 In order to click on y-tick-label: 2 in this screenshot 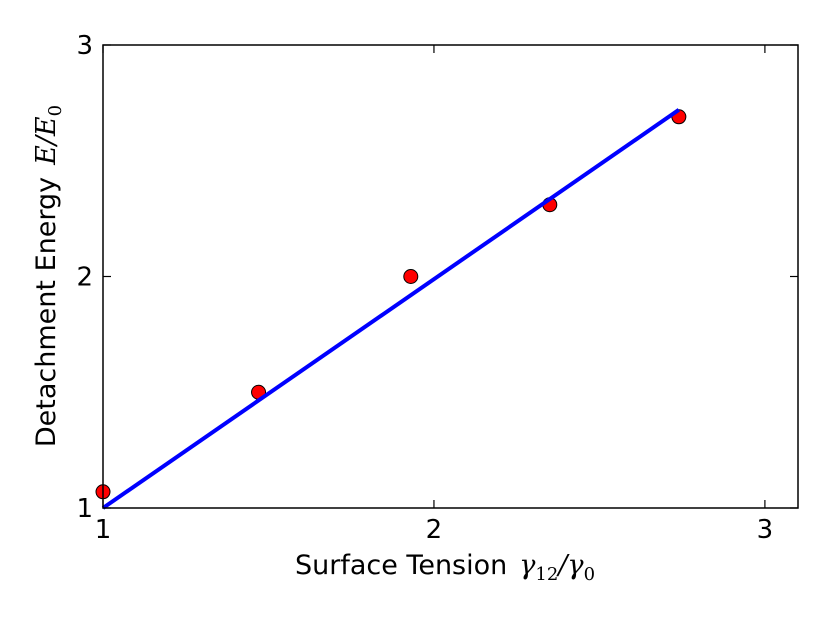, I will do `click(84, 278)`.